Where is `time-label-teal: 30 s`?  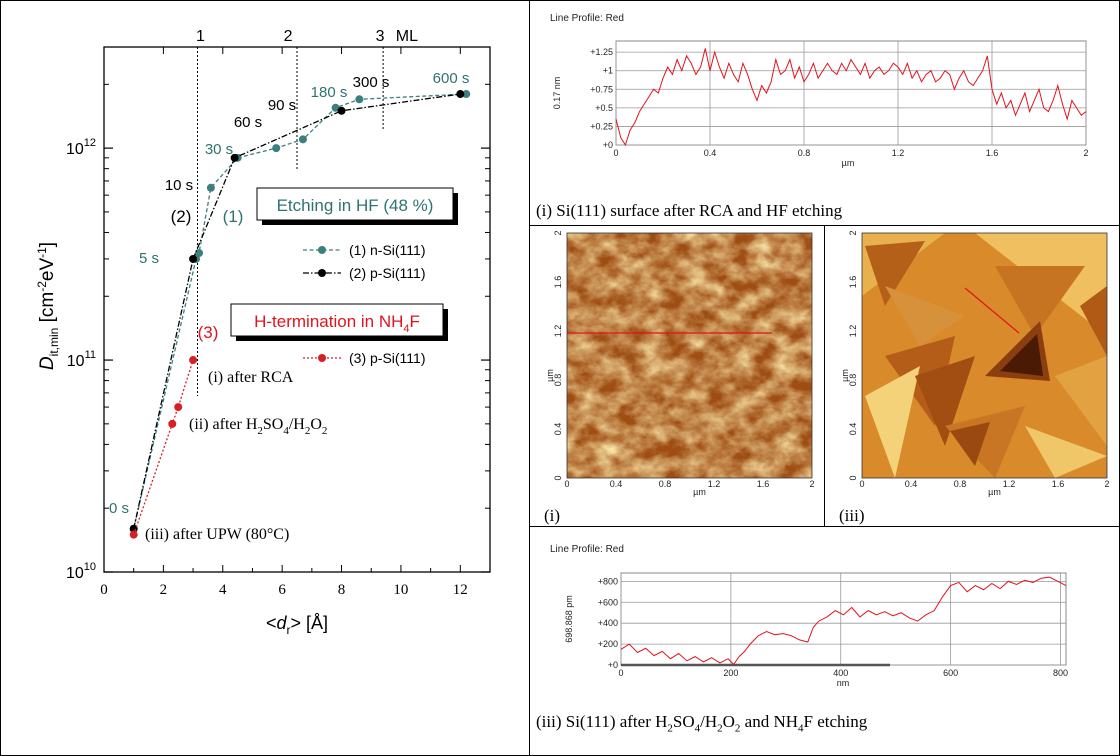 time-label-teal: 30 s is located at coordinates (219, 149).